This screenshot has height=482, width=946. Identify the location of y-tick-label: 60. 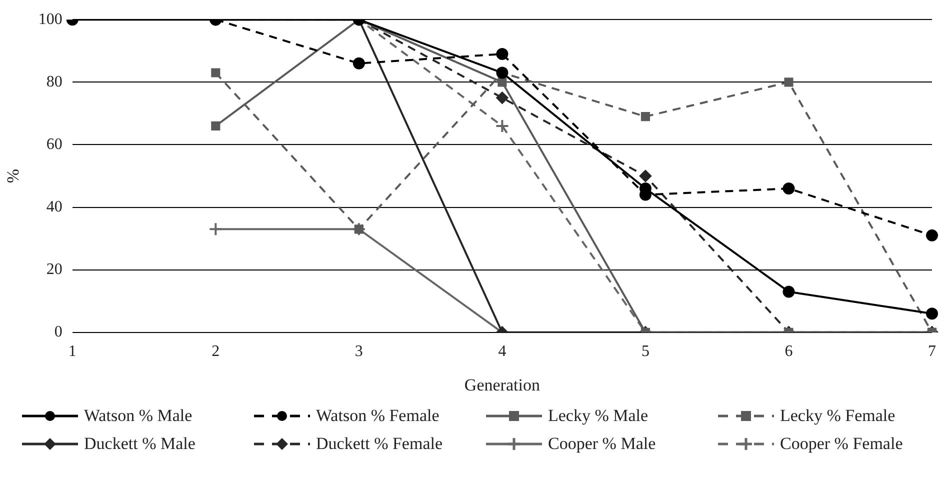
(54, 144).